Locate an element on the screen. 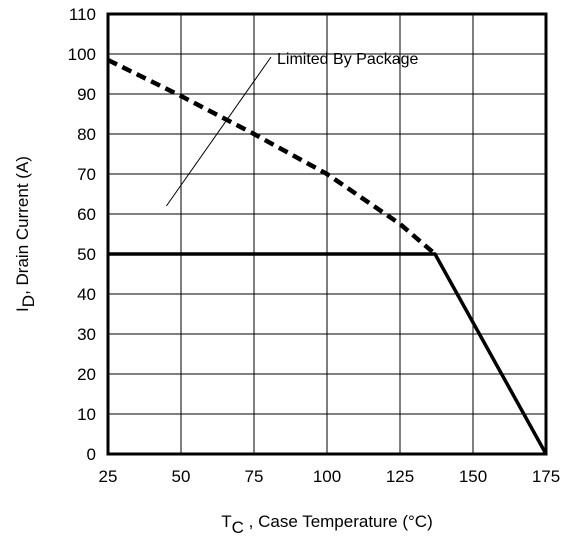 Image resolution: width=567 pixels, height=542 pixels. y-tick-label: 0 is located at coordinates (91, 454).